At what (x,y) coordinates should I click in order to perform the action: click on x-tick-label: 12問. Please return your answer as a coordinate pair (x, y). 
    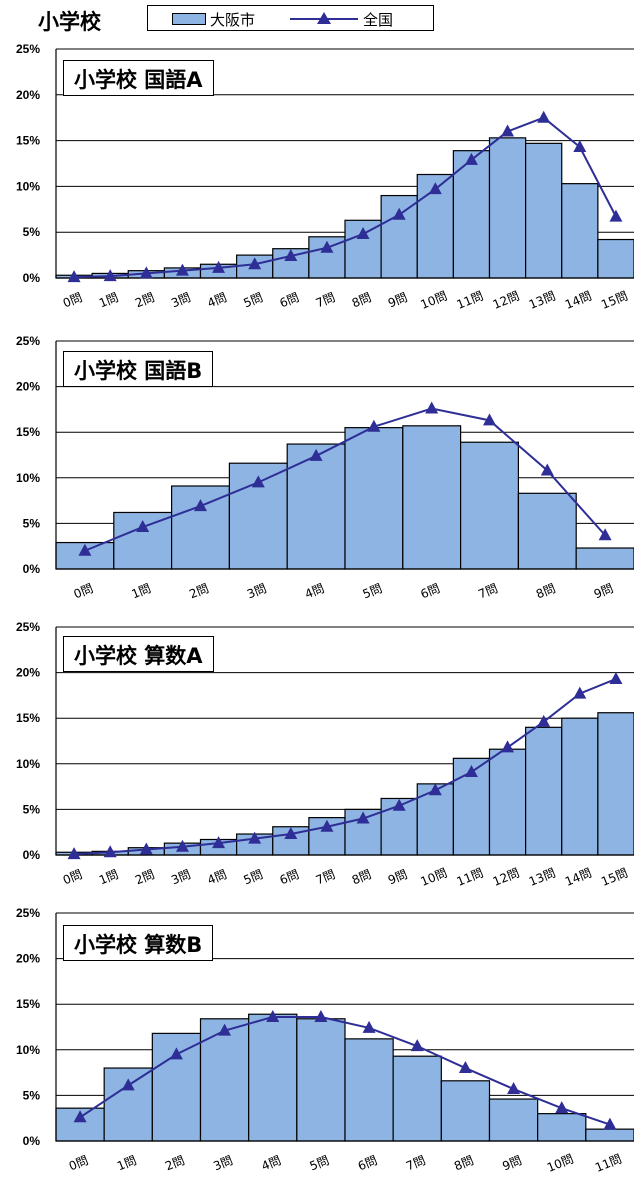
    Looking at the image, I should click on (506, 877).